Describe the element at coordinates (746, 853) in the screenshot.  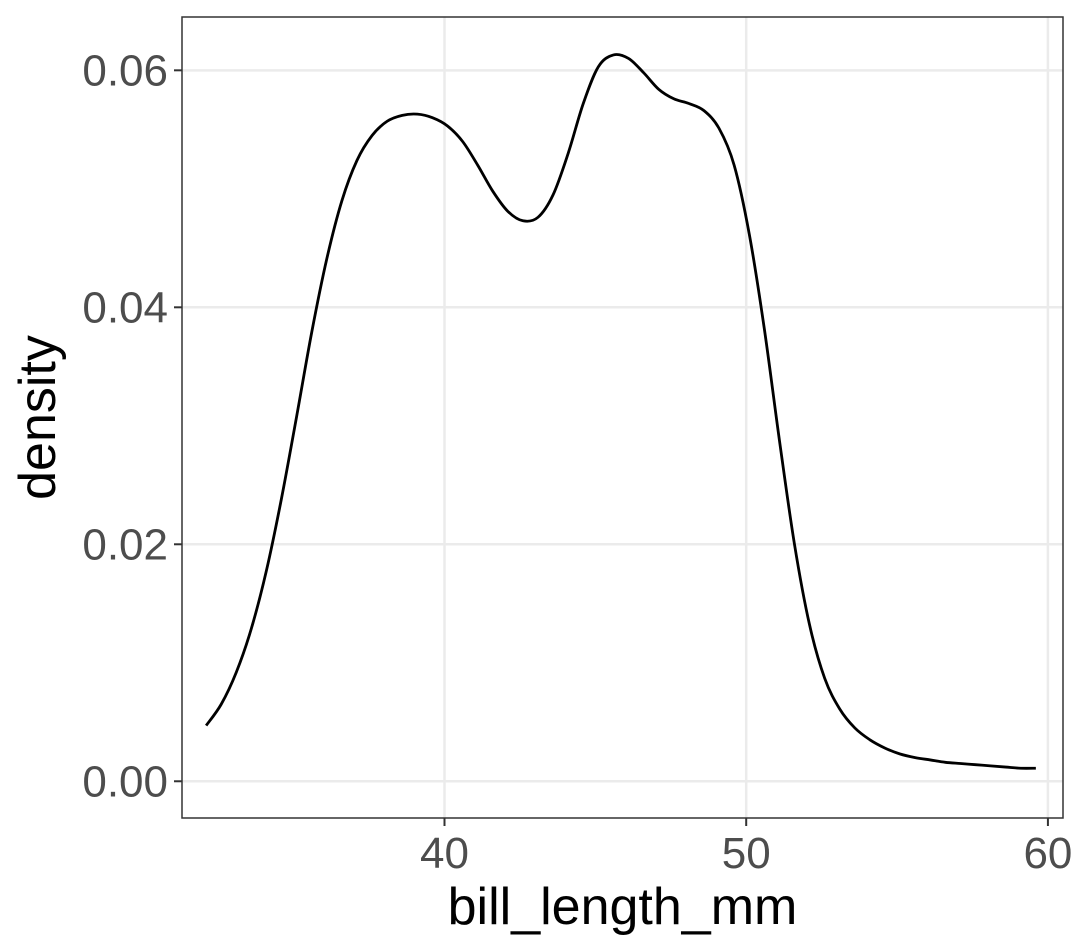
I see `x-tick-label-1: 50` at that location.